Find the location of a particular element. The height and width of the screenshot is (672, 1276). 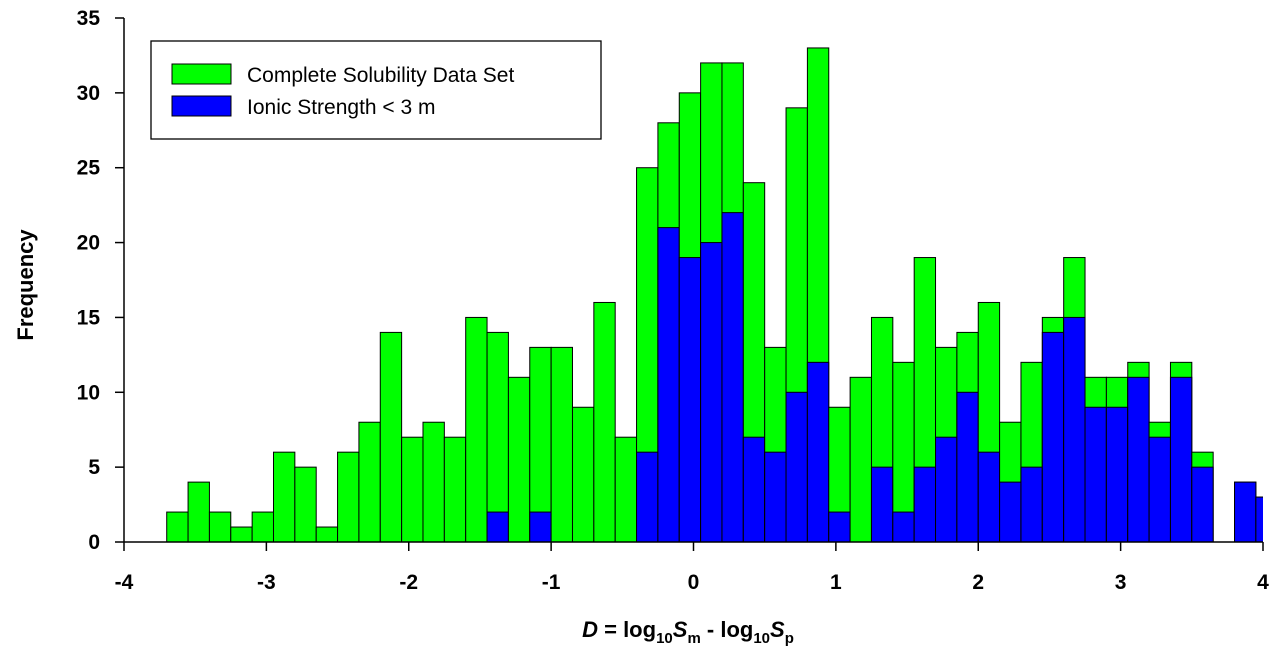

x-tick-label: 3 is located at coordinates (1121, 582).